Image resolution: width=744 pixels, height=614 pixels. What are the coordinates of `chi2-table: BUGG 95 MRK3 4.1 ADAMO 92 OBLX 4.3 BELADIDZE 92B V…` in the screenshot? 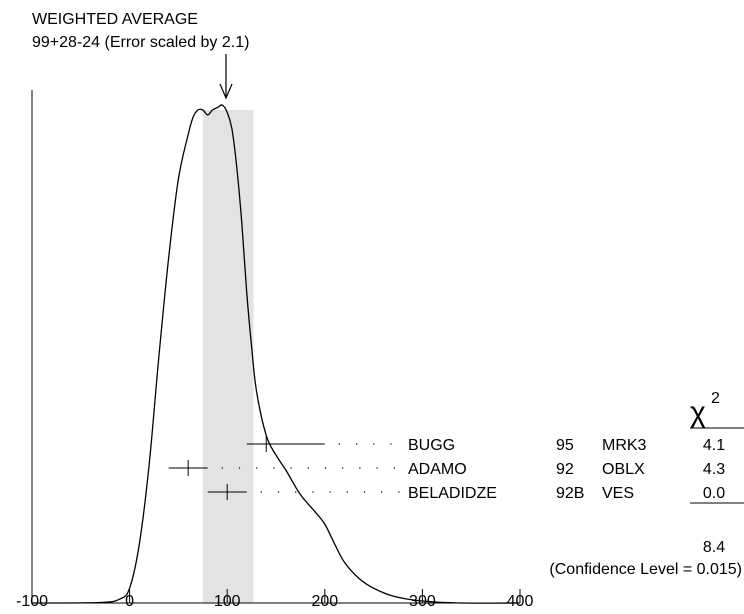 It's located at (576, 470).